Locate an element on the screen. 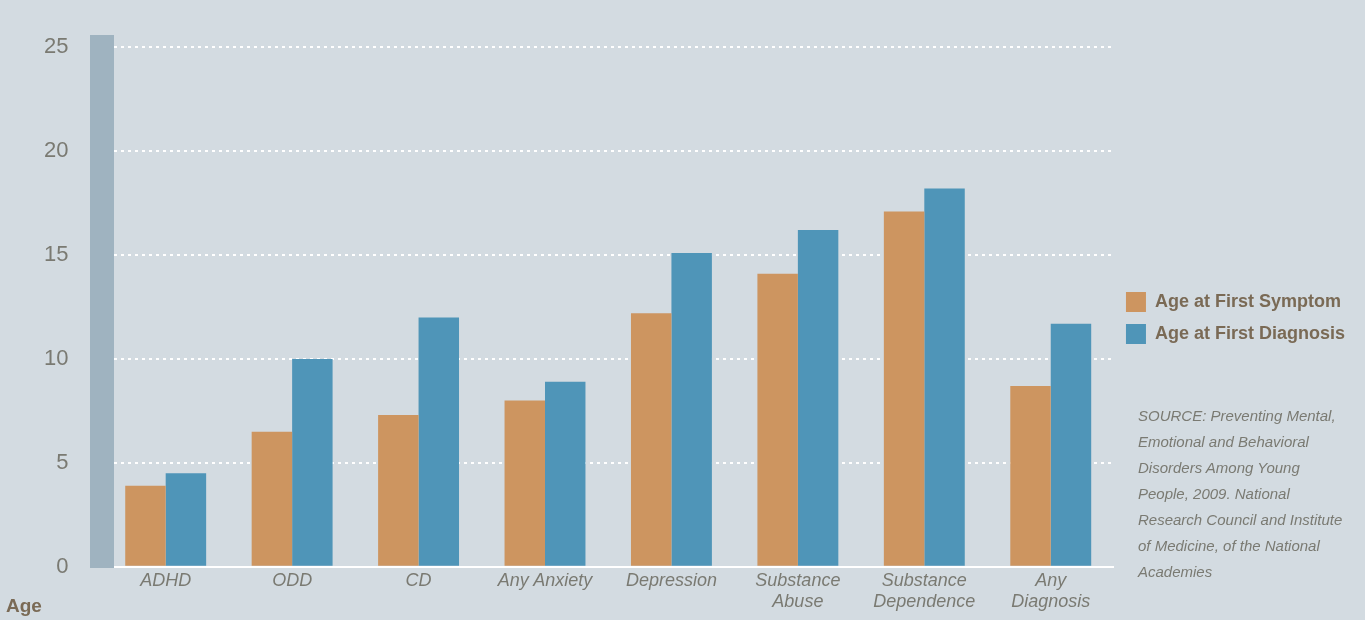 The width and height of the screenshot is (1365, 620). x-tick-label: Substance Dependence is located at coordinates (924, 590).